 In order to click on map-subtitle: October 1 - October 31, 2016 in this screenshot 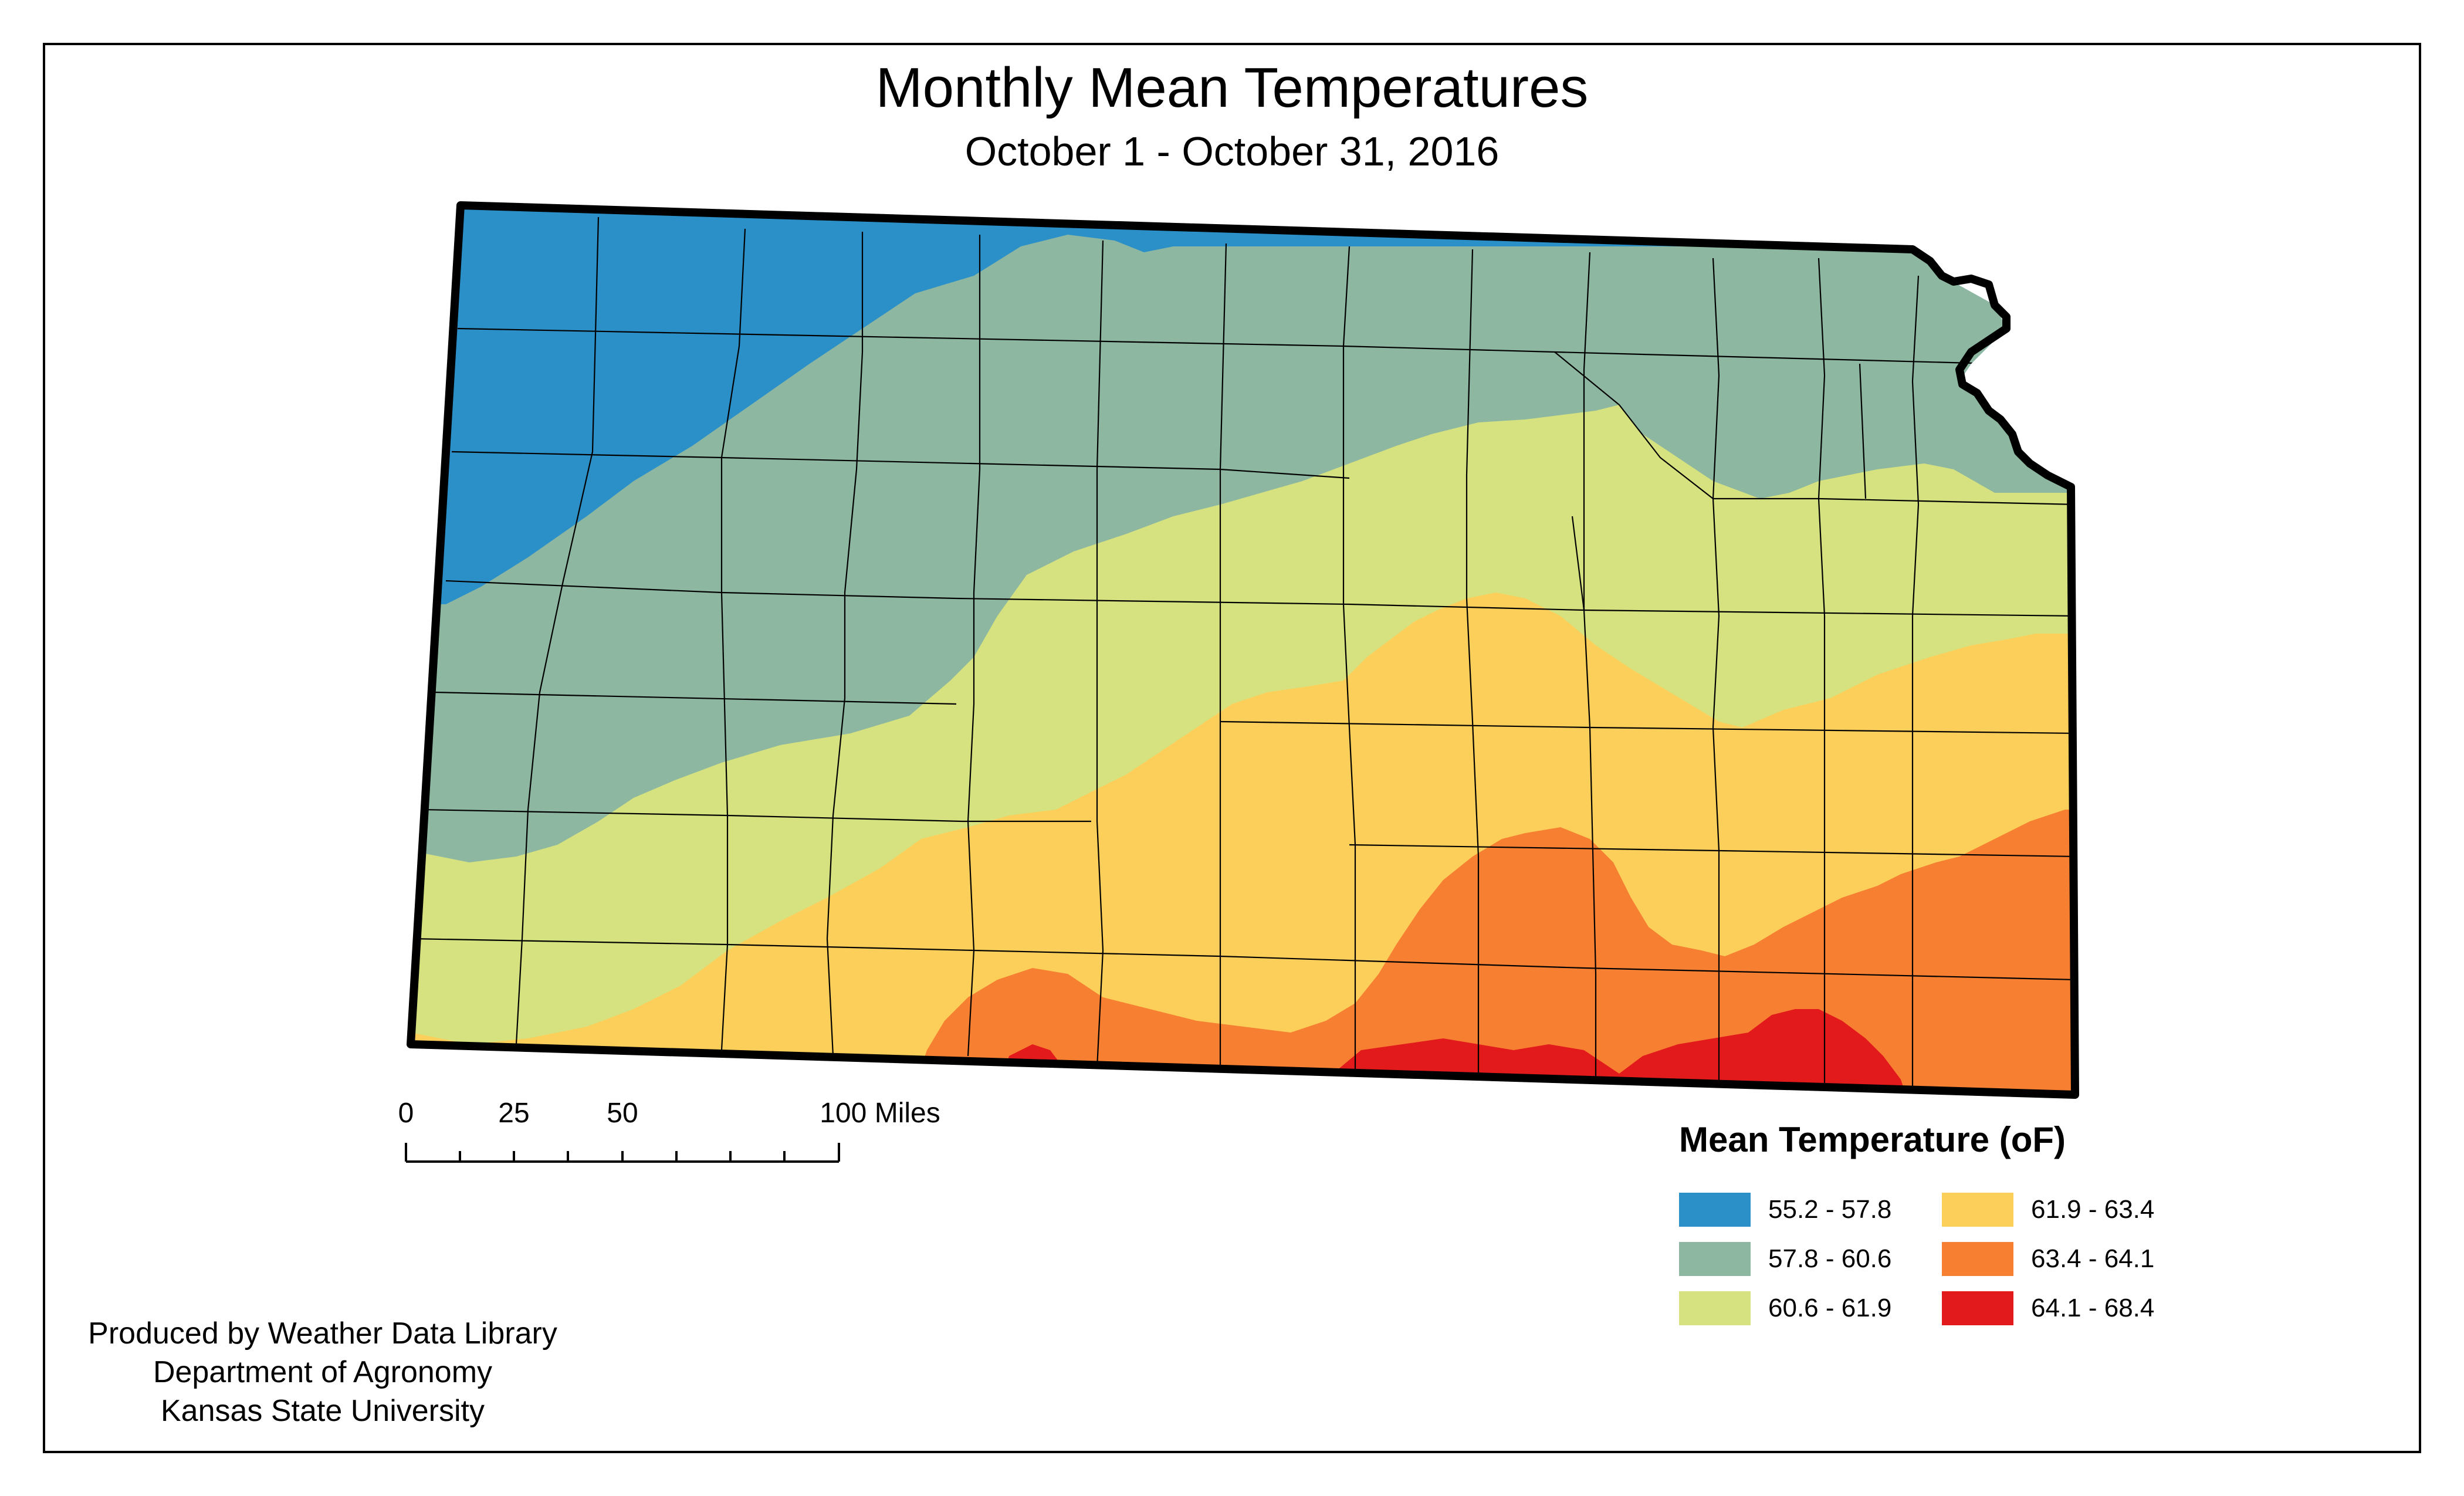, I will do `click(1232, 151)`.